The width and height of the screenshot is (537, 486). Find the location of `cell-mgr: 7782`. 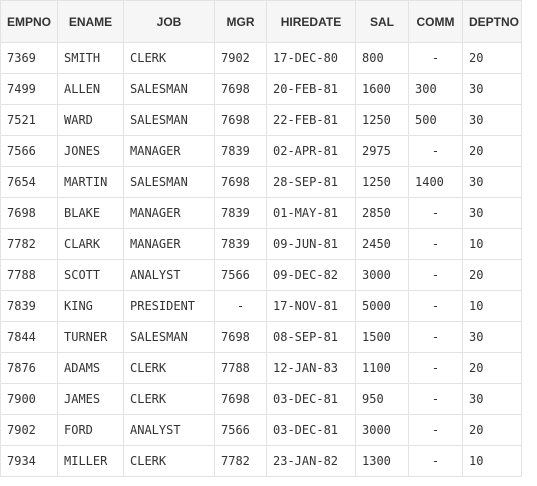

cell-mgr: 7782 is located at coordinates (240, 461).